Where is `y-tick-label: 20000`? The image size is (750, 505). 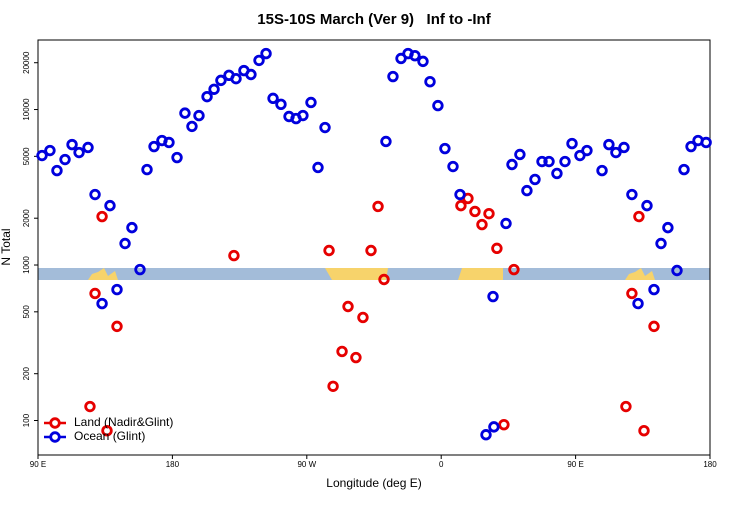 y-tick-label: 20000 is located at coordinates (26, 62).